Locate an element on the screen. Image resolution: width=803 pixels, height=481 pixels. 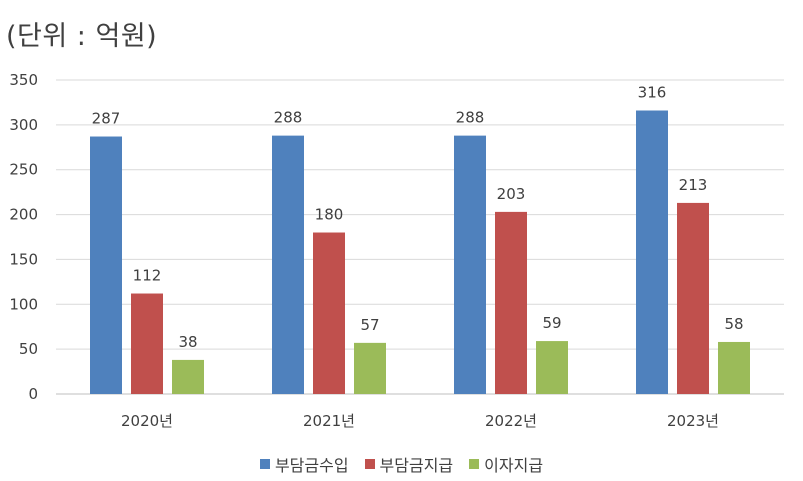
x-tick-label-4: 2023년 is located at coordinates (693, 421).